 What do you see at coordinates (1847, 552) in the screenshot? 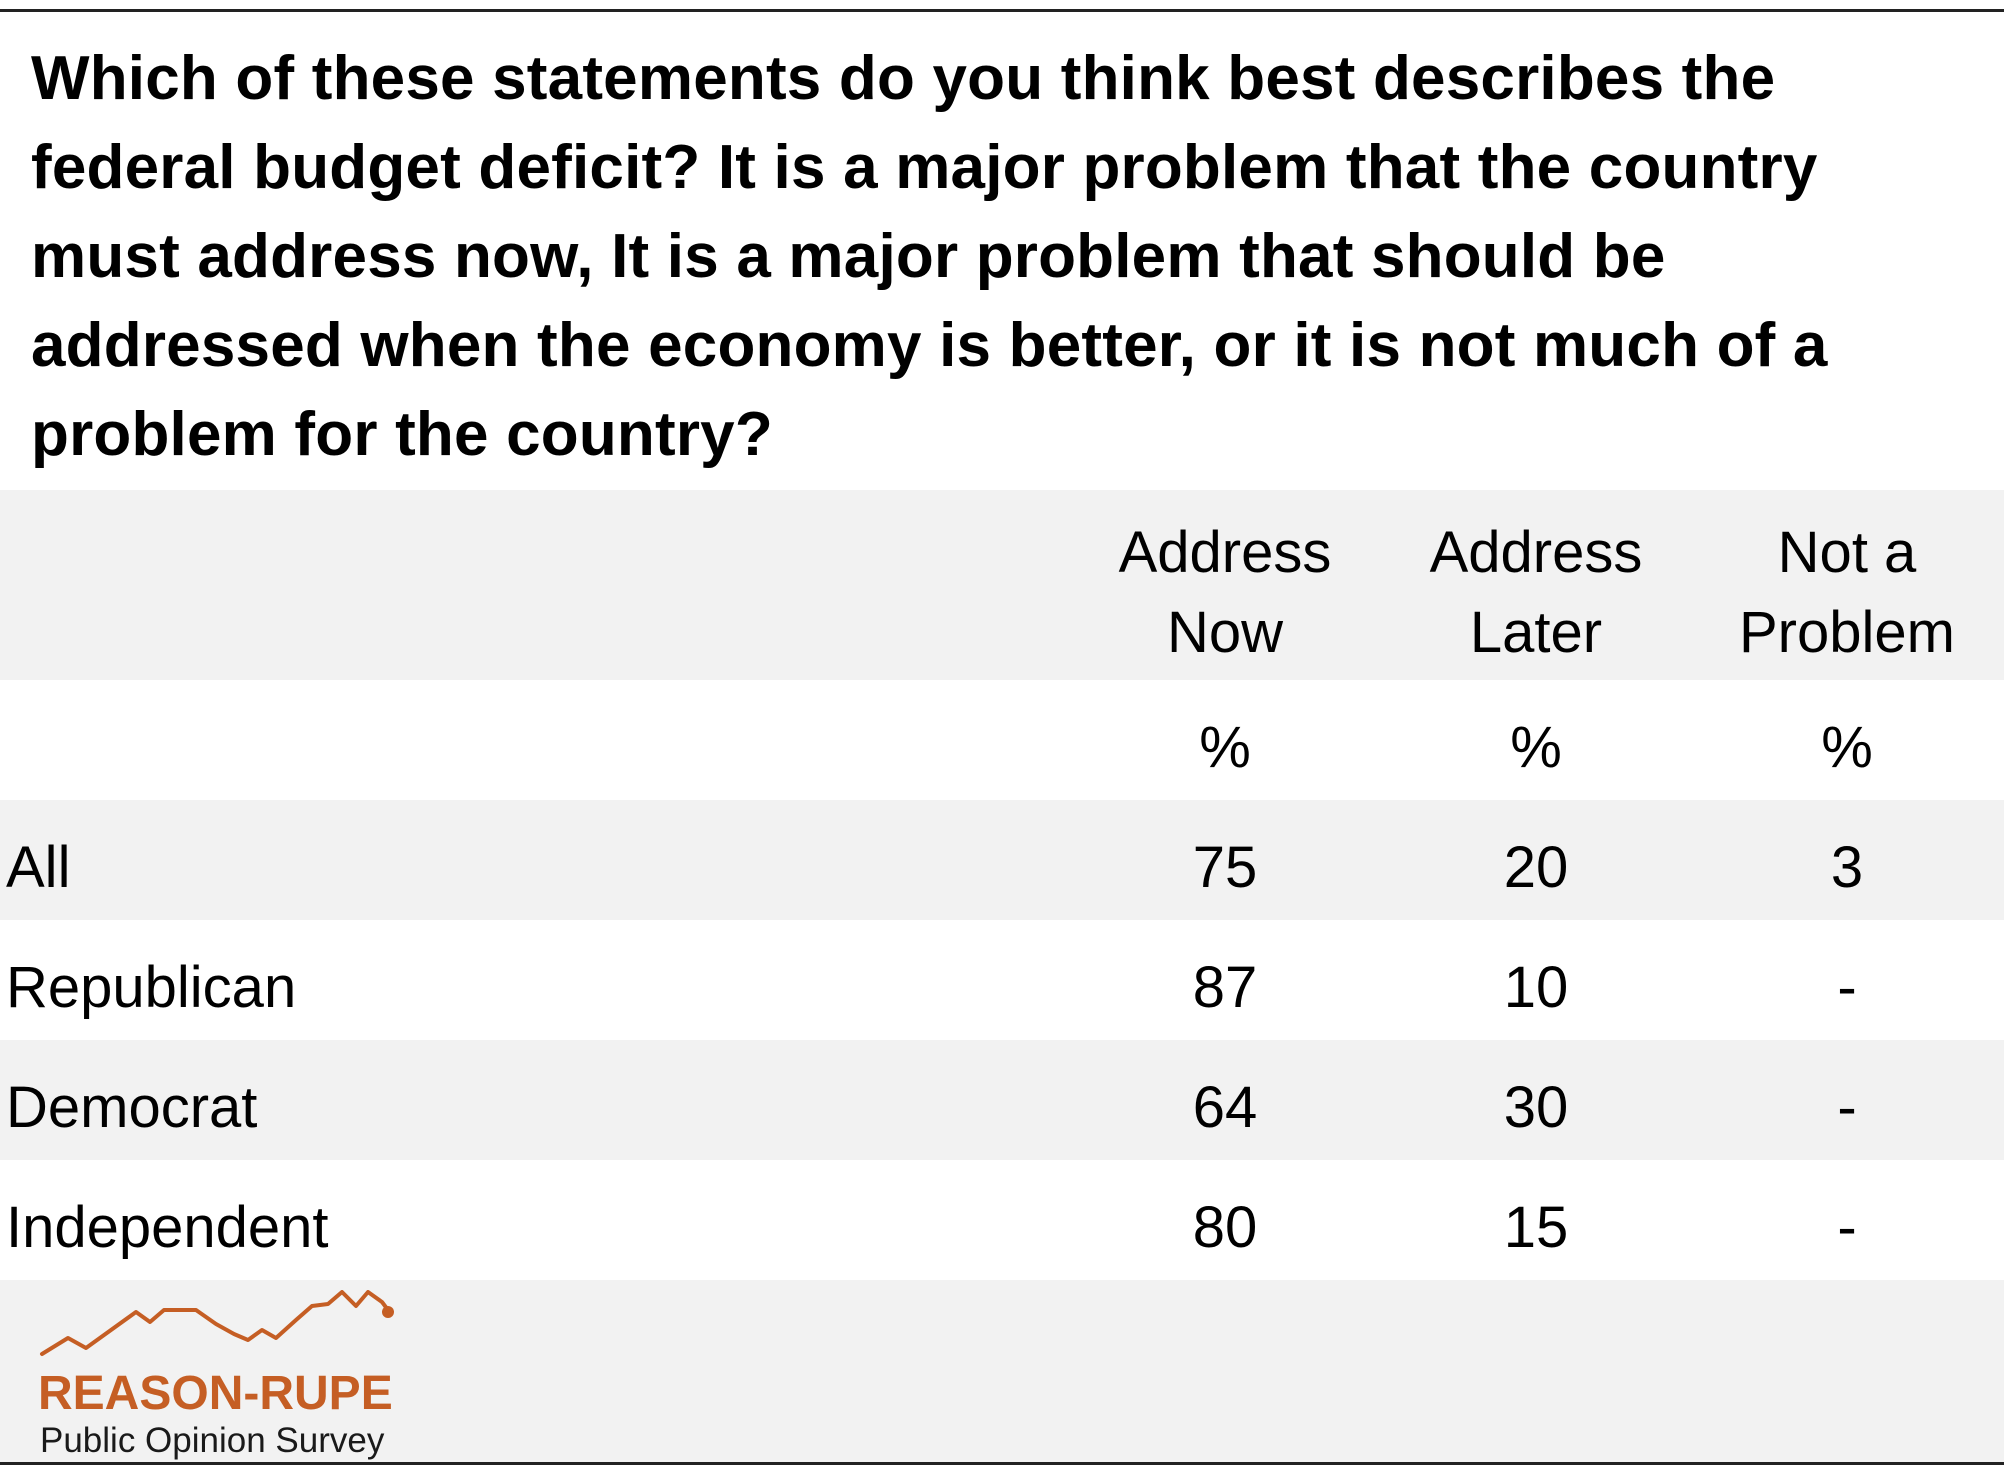
I see `col-header-line1: Not a` at bounding box center [1847, 552].